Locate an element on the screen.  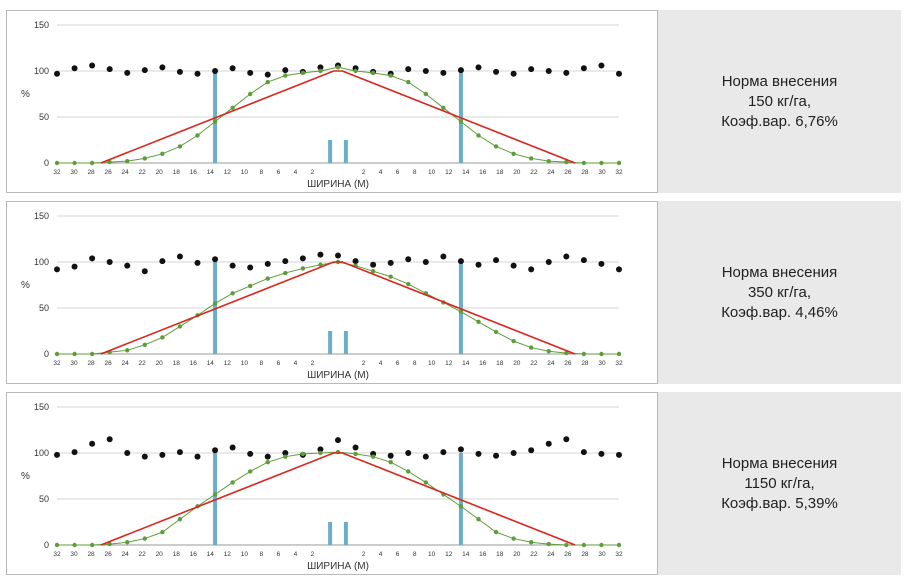
caption-rate-value-2: 350 кг/га, is located at coordinates (779, 292).